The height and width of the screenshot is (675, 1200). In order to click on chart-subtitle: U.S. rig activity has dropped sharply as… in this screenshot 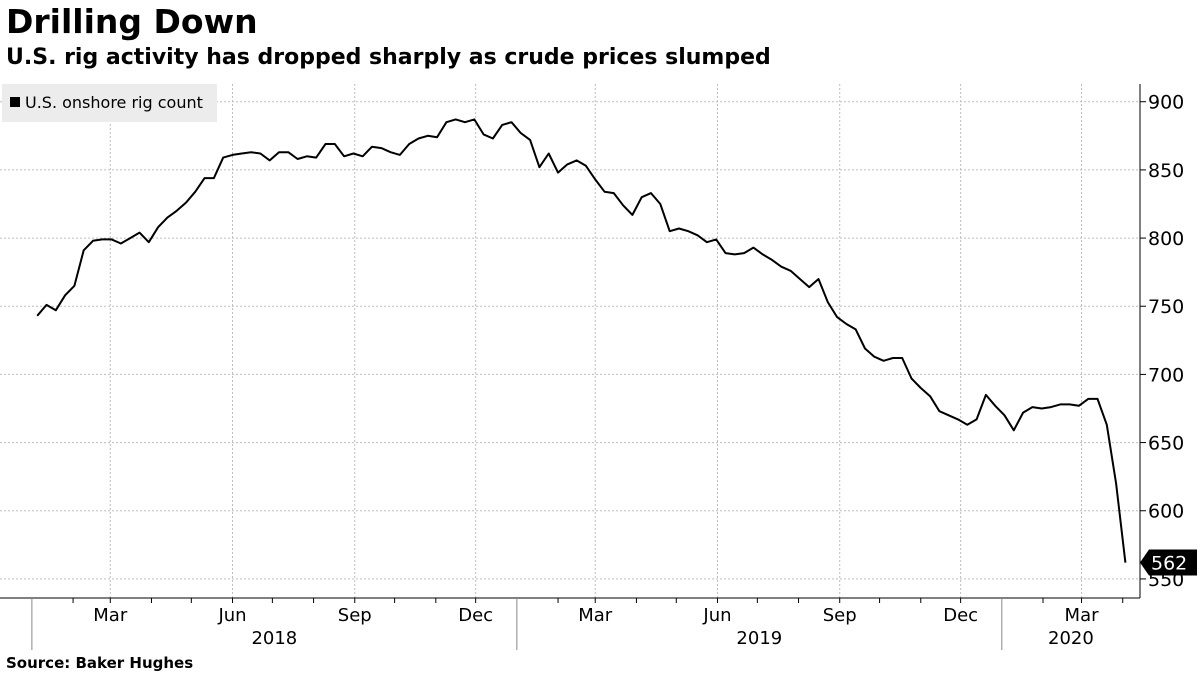, I will do `click(388, 57)`.